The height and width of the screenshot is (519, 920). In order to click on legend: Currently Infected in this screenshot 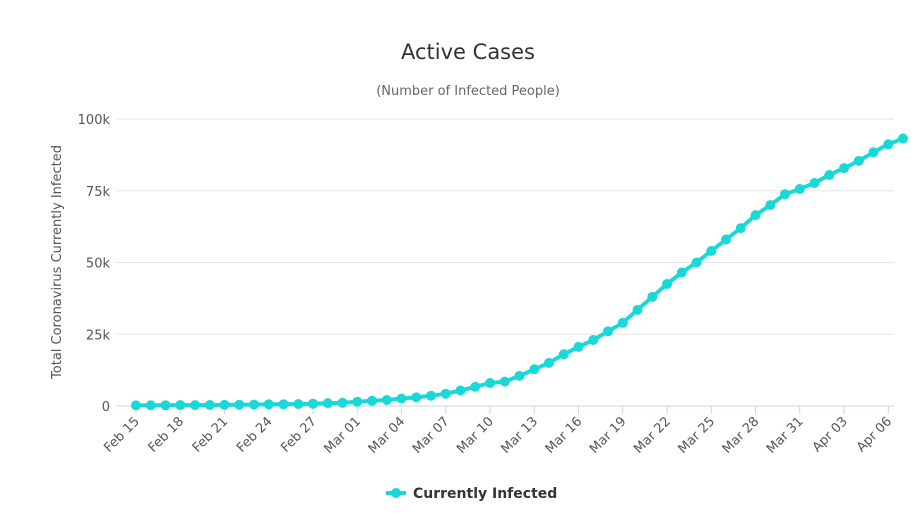, I will do `click(471, 494)`.